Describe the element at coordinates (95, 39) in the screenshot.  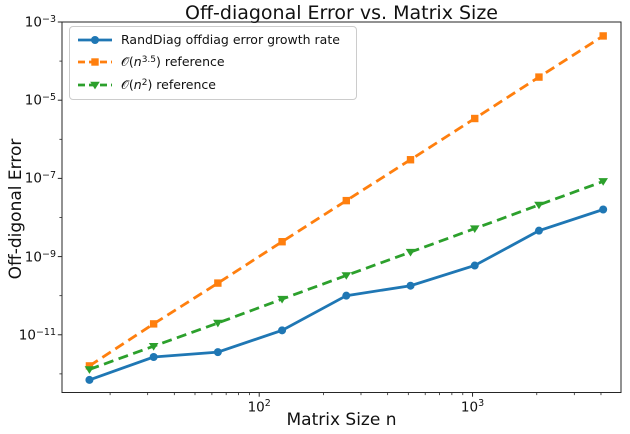
I see `legend-sample-circle-icon` at that location.